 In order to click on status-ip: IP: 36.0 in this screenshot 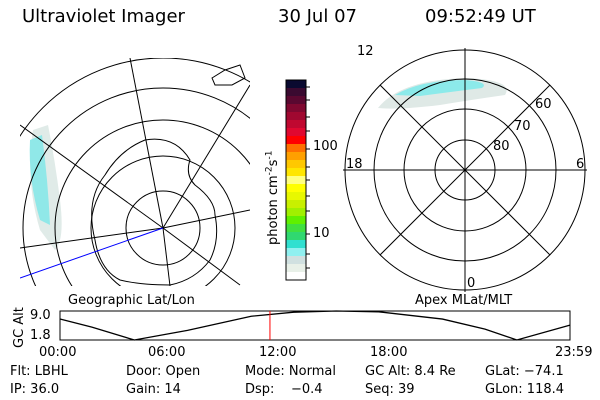, I will do `click(35, 389)`.